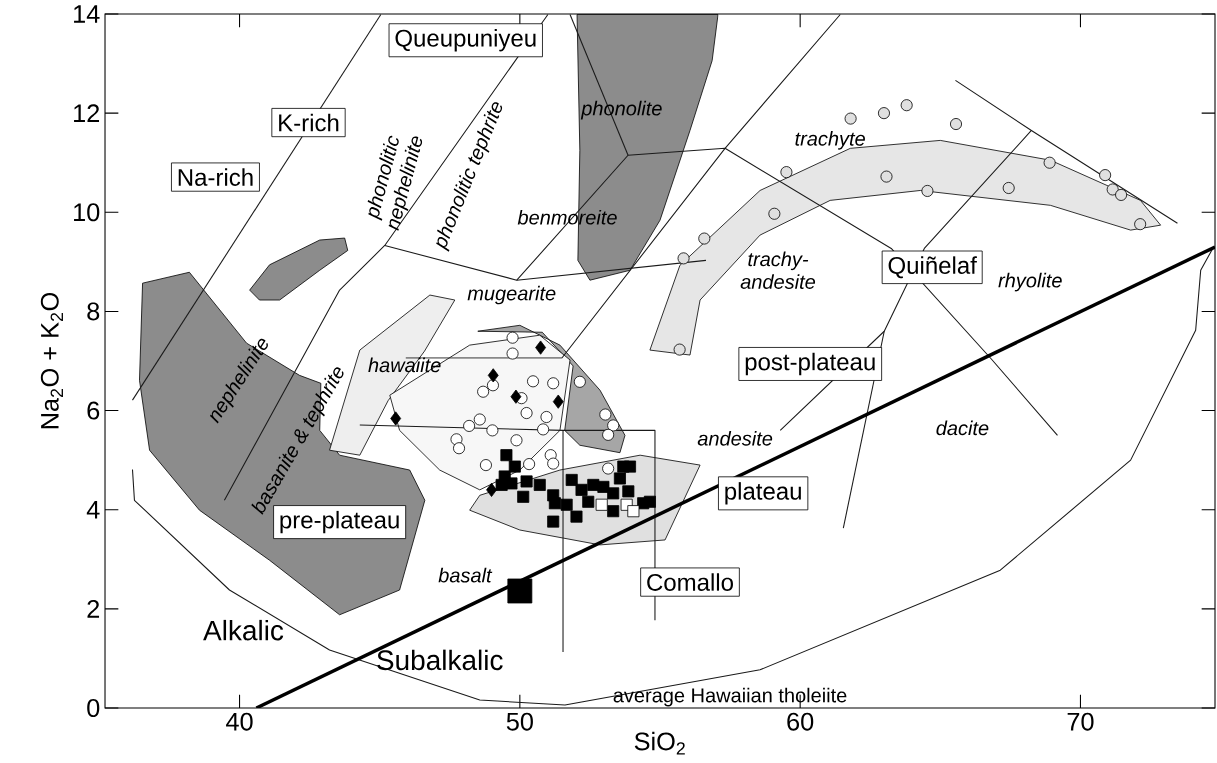  I want to click on annotation: basalt, so click(465, 575).